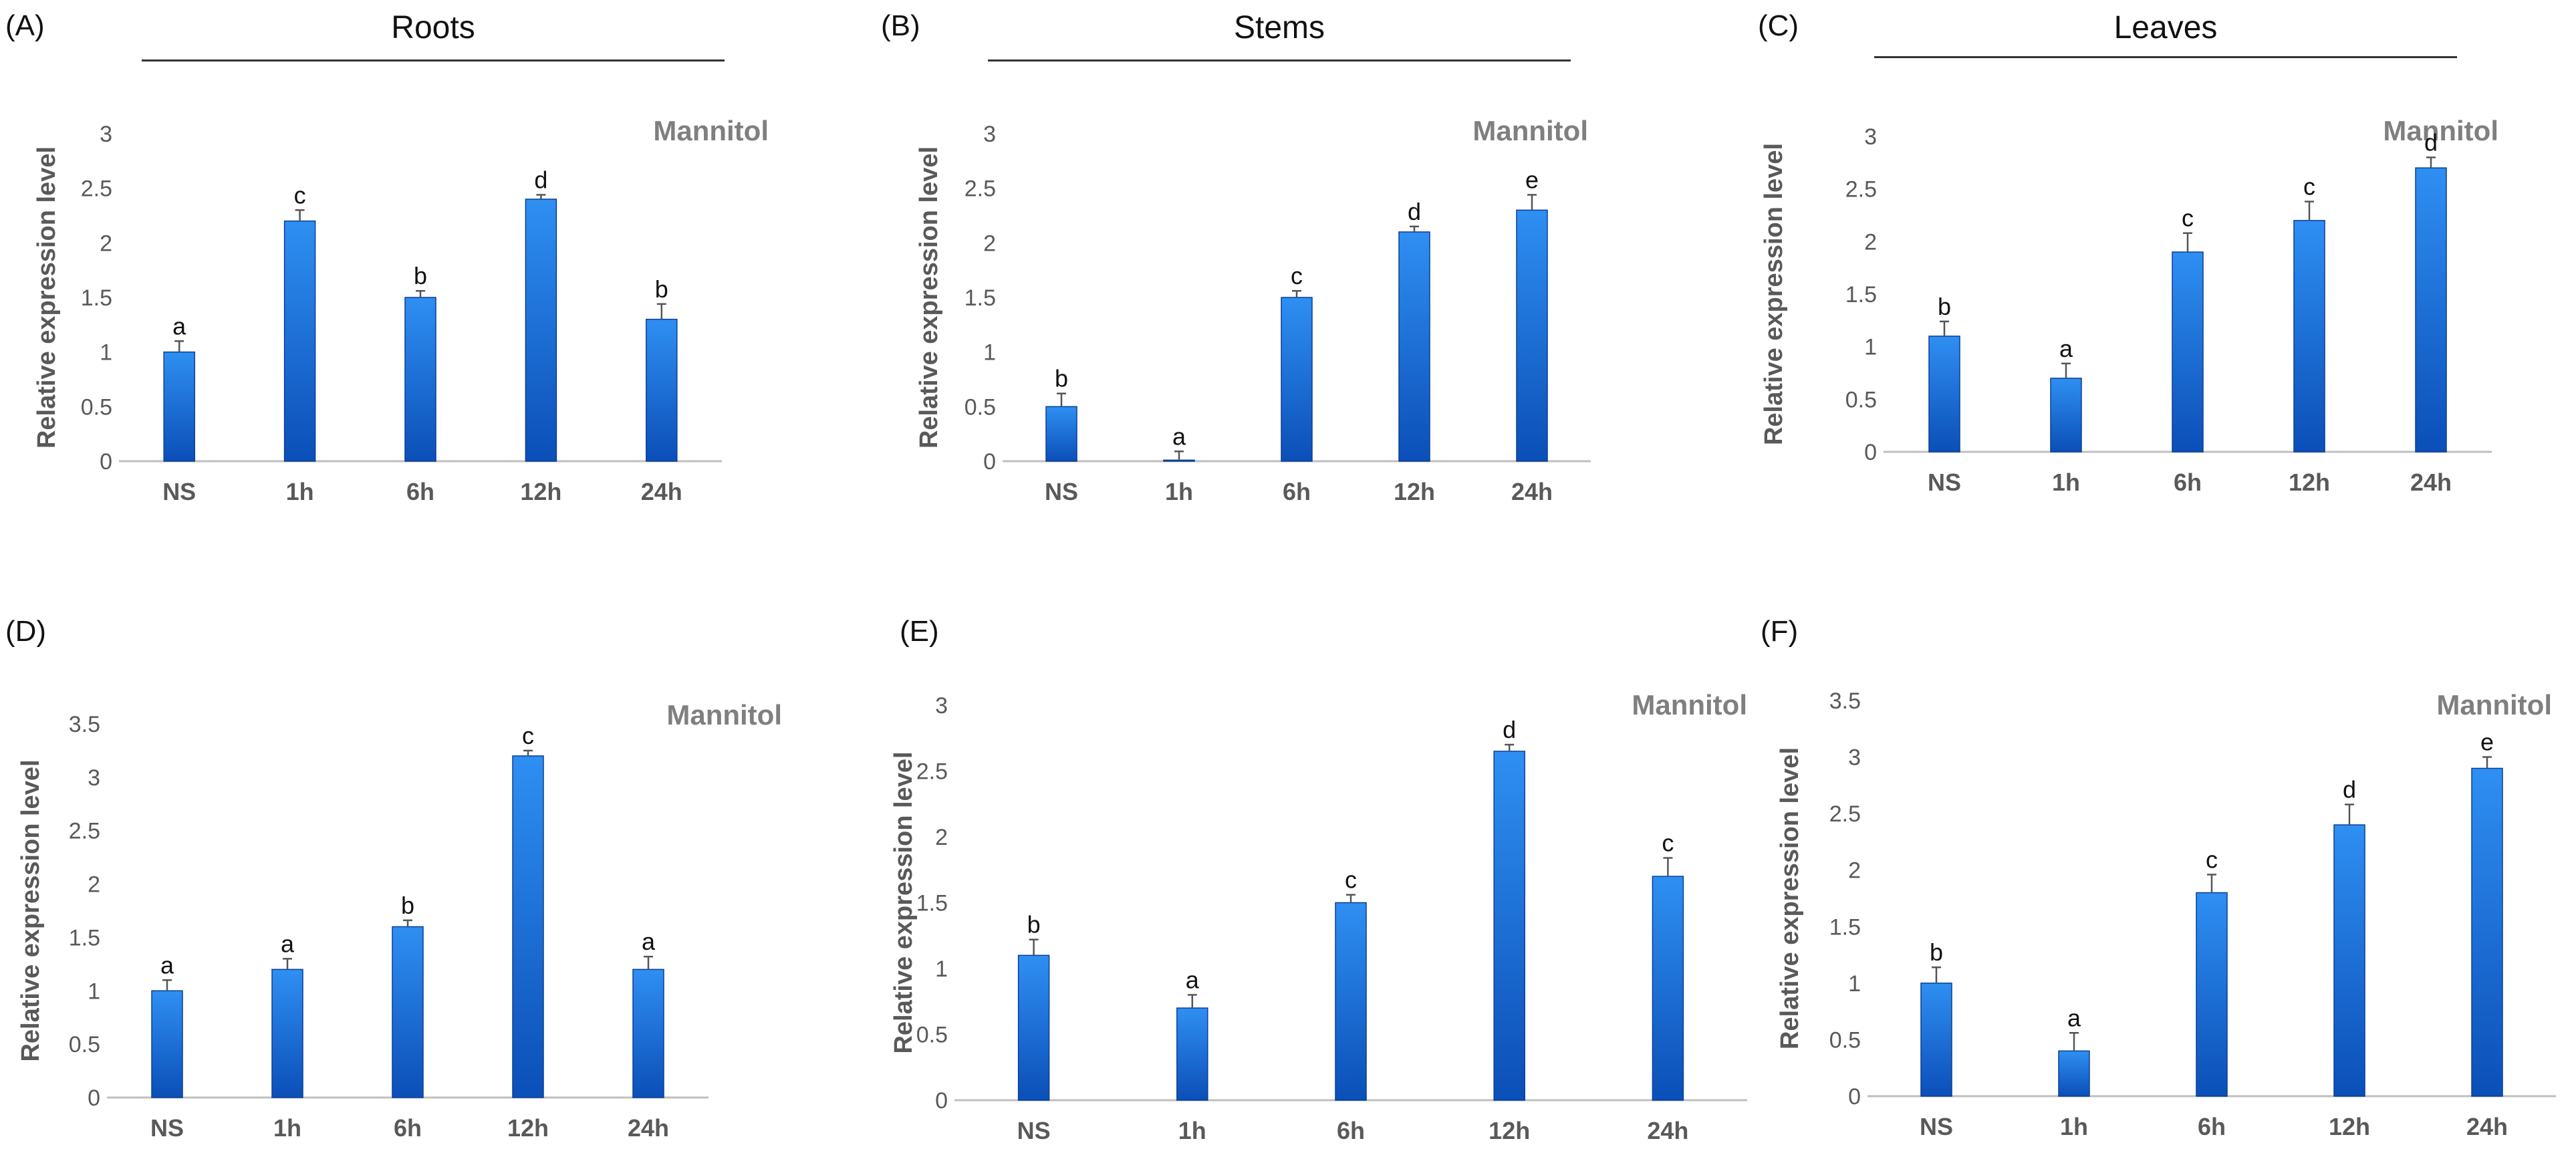 The image size is (2576, 1155). What do you see at coordinates (1780, 631) in the screenshot?
I see `panel-label-f: (F)` at bounding box center [1780, 631].